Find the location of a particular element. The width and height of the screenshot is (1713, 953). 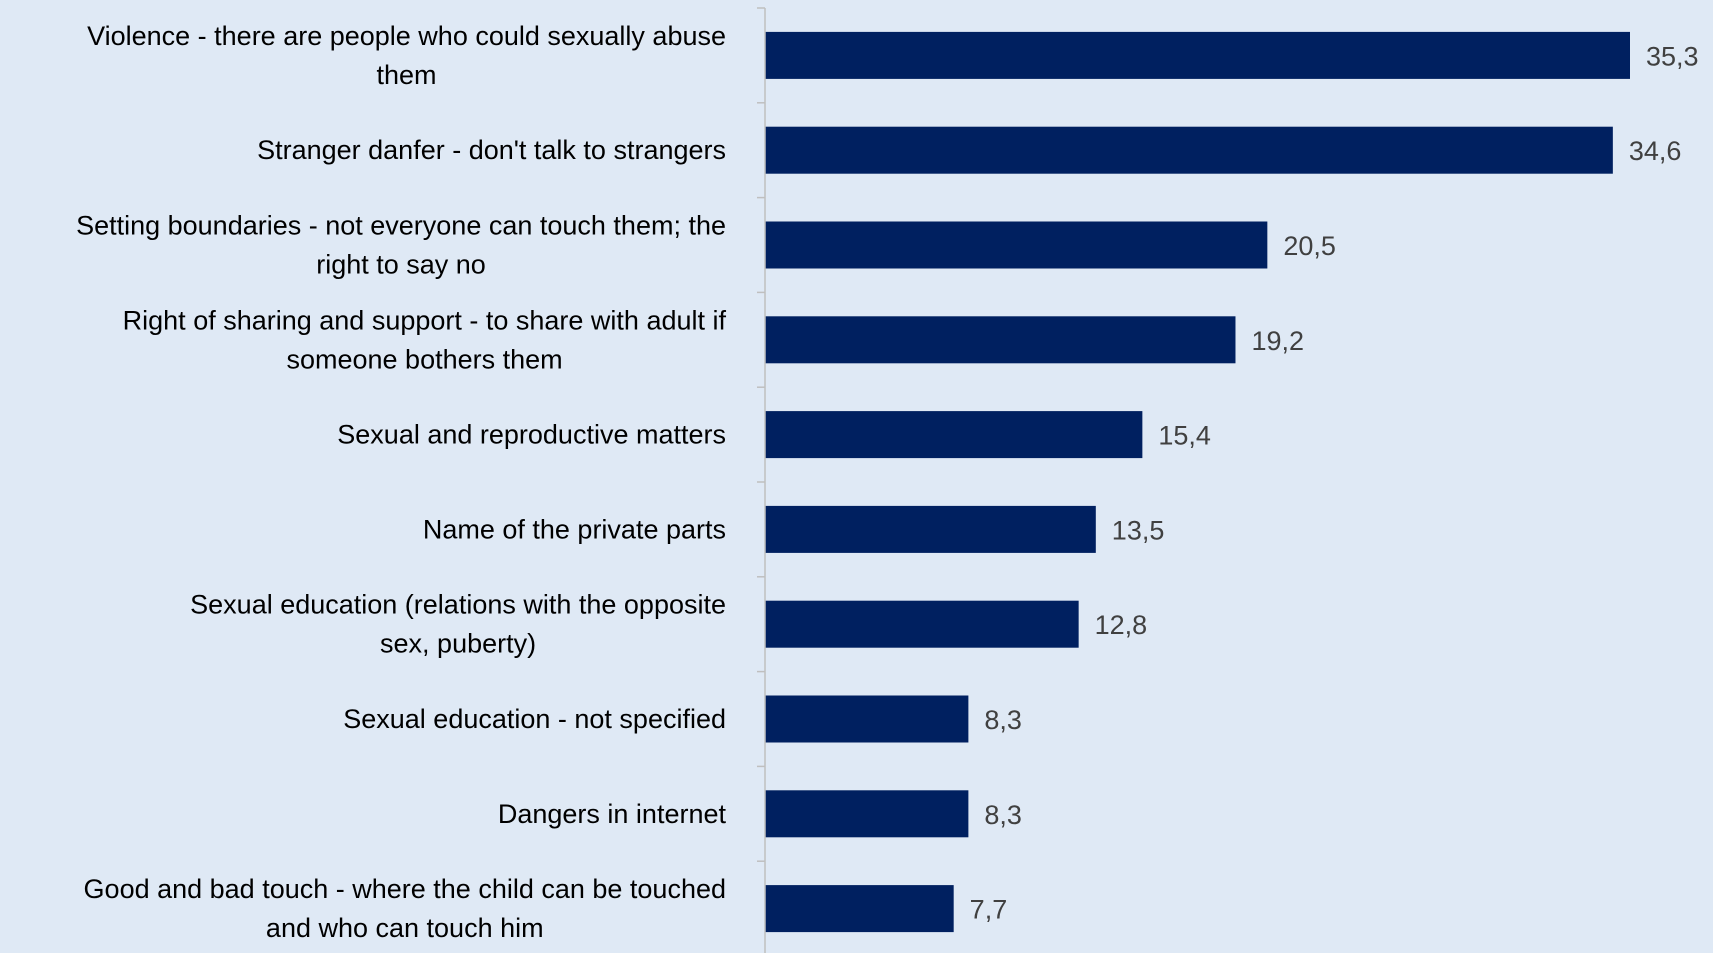

category-label-line: them is located at coordinates (407, 75).